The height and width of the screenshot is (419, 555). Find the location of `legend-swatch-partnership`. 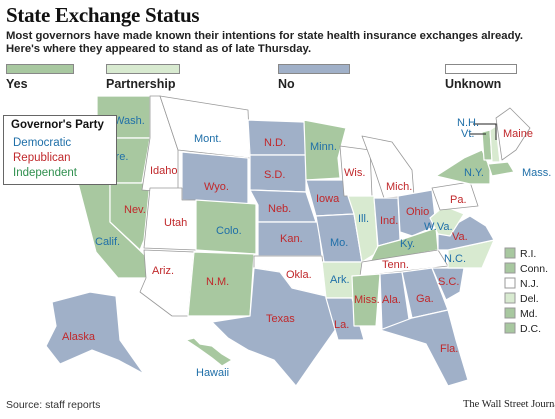

legend-swatch-partnership is located at coordinates (143, 69).